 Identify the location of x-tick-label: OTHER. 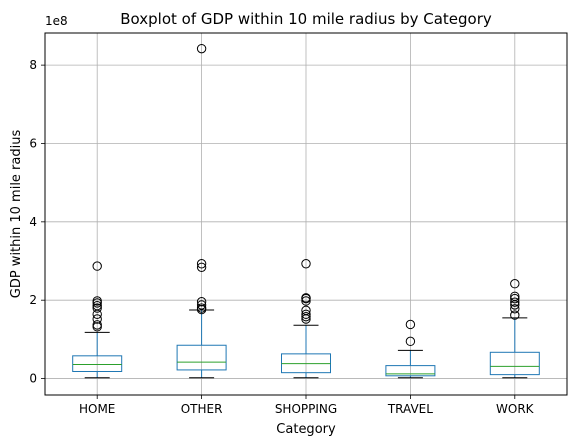
(202, 409).